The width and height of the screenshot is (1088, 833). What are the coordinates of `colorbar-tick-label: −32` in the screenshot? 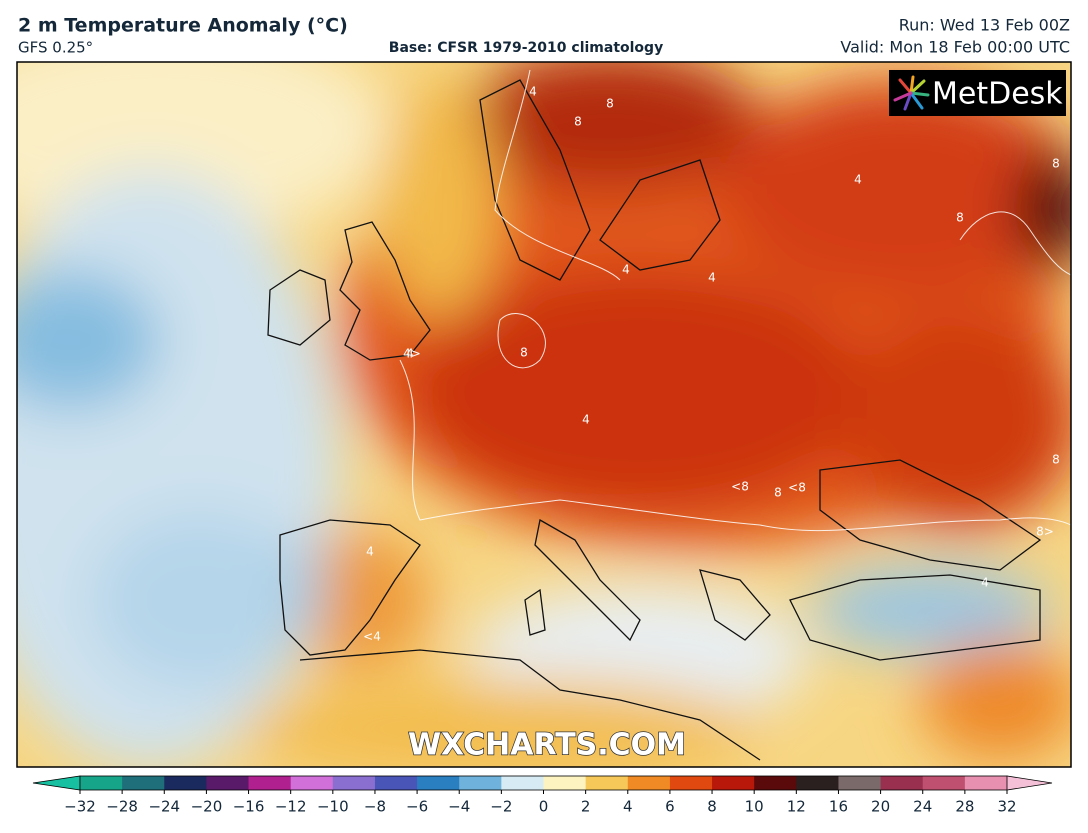 It's located at (80, 807).